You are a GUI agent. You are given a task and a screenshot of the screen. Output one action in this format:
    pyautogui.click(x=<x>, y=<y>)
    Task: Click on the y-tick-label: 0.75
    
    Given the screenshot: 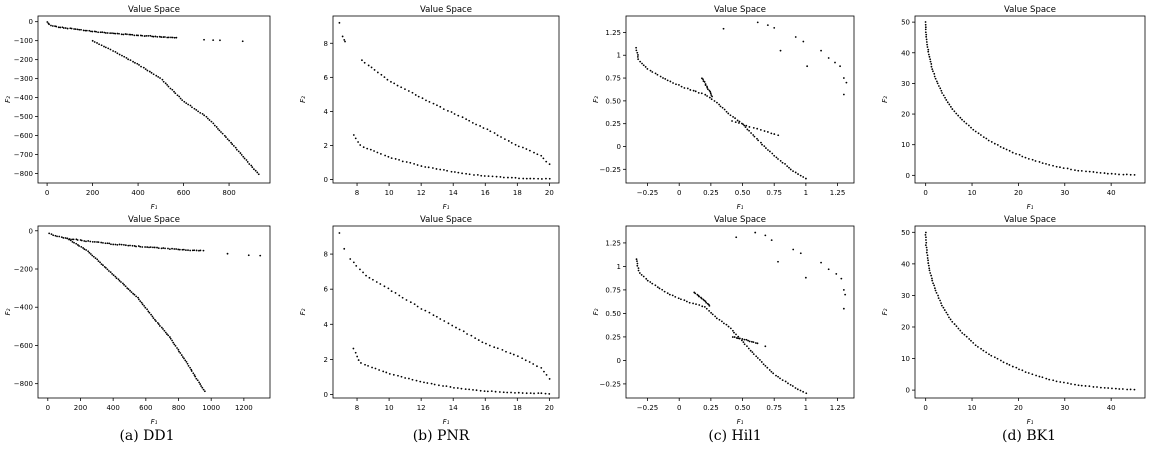 What is the action you would take?
    pyautogui.click(x=613, y=290)
    